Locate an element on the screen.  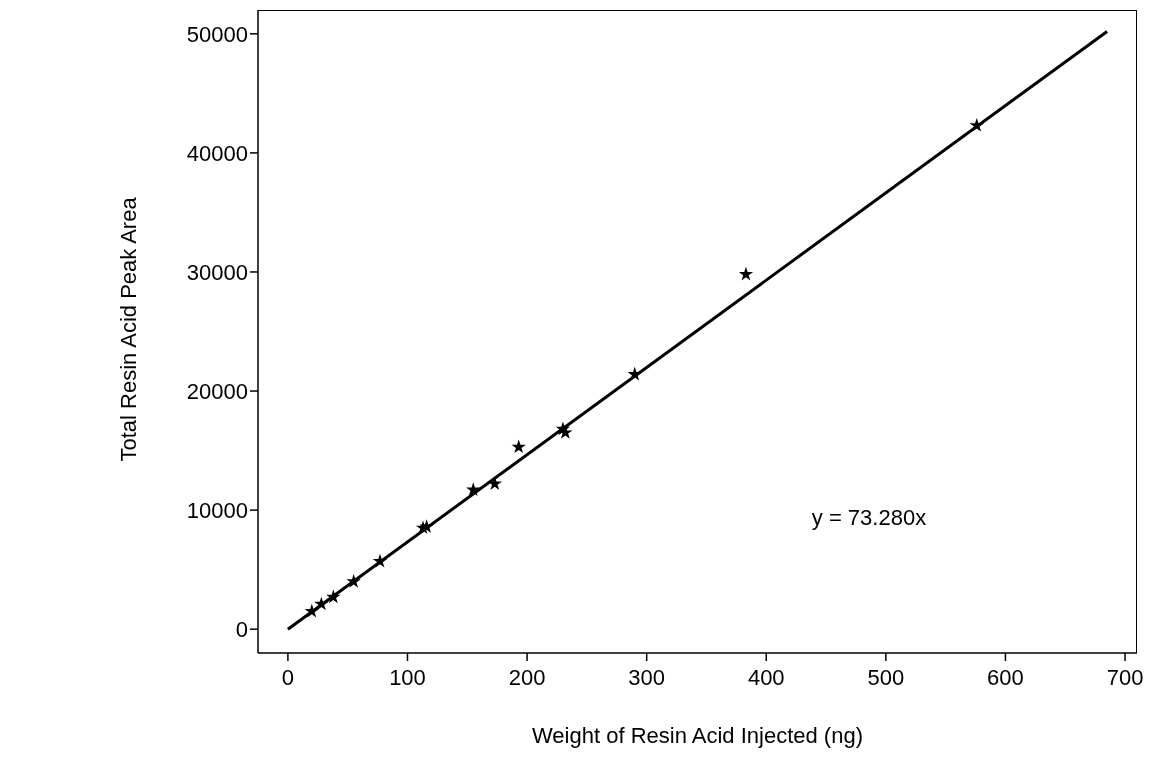
x-tick-label: 400 is located at coordinates (766, 677).